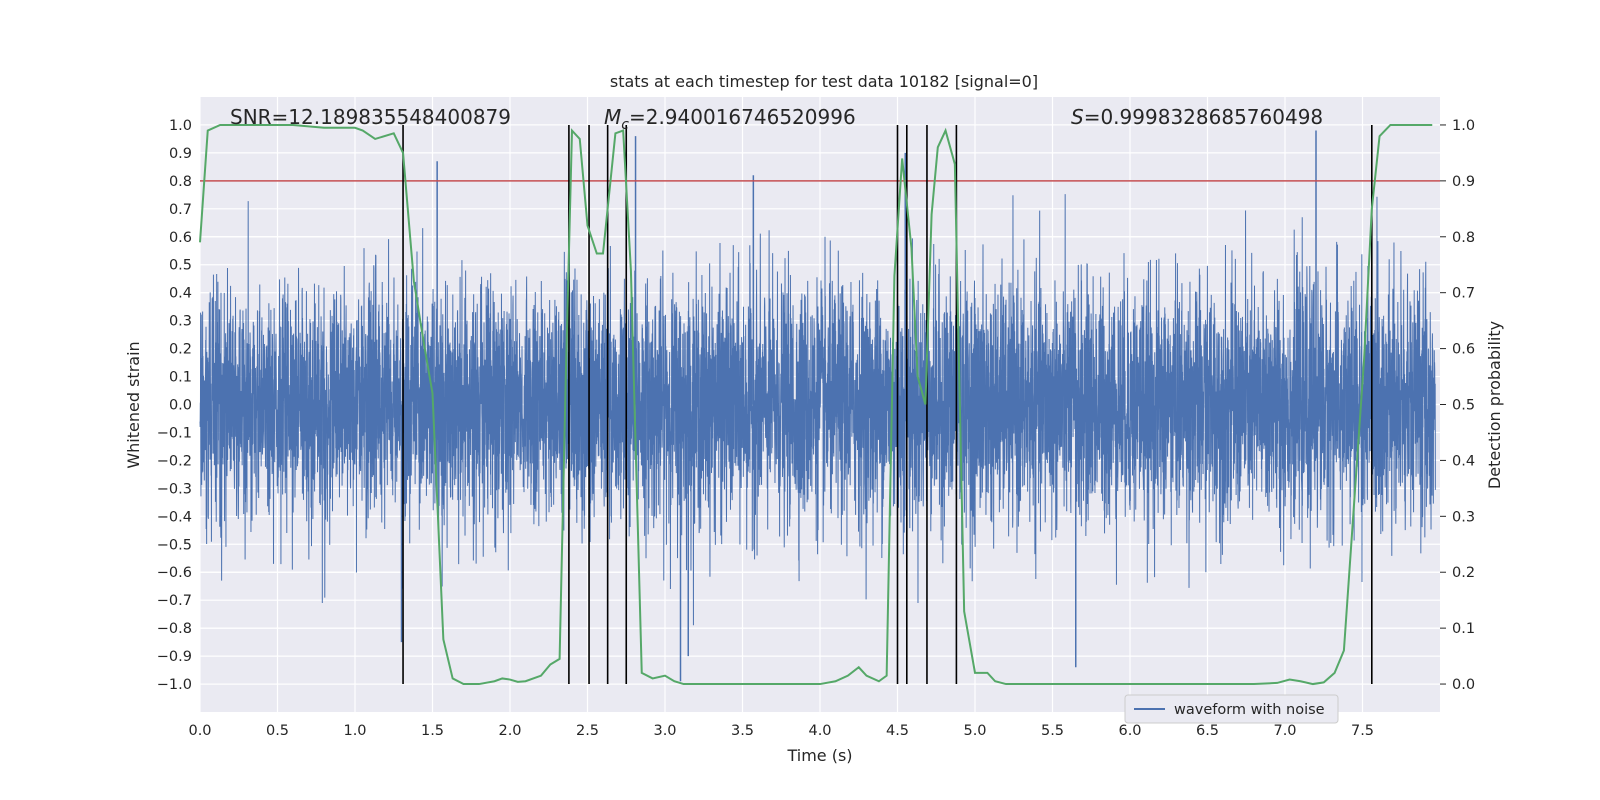 The image size is (1600, 800). What do you see at coordinates (174, 517) in the screenshot?
I see `y-tick-label: −0.4` at bounding box center [174, 517].